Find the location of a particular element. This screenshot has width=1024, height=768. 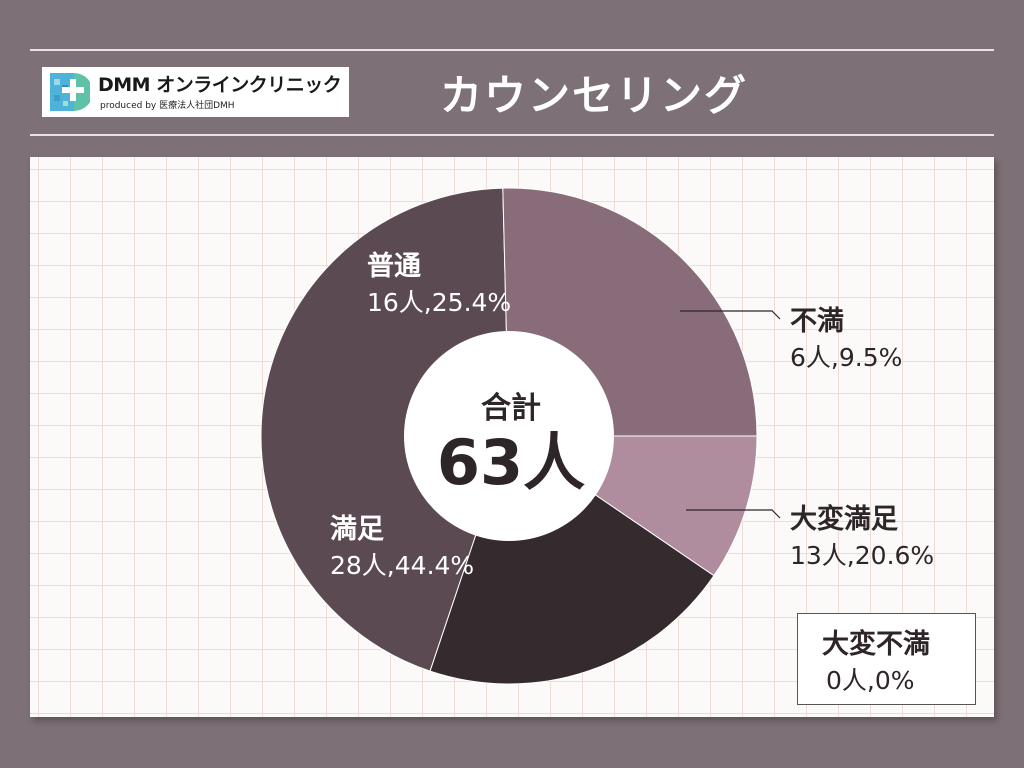

slice-value-fuman: 6人,9.5% is located at coordinates (846, 357).